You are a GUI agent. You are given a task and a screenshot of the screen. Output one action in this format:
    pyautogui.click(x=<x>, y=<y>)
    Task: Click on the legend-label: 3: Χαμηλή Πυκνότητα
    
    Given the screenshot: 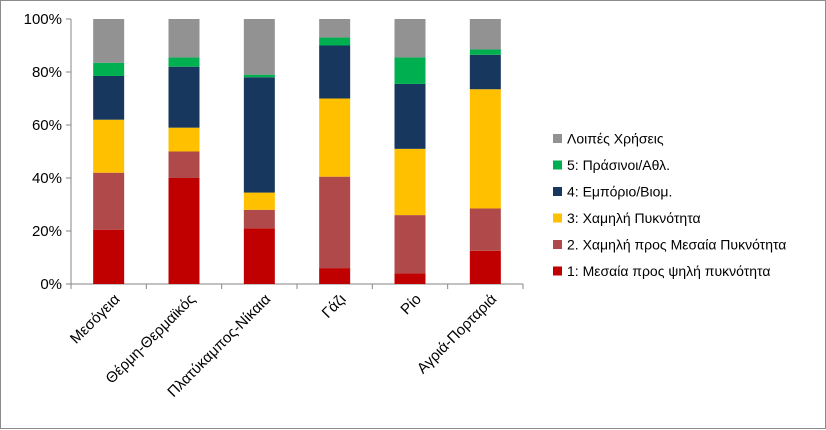 What is the action you would take?
    pyautogui.click(x=634, y=218)
    